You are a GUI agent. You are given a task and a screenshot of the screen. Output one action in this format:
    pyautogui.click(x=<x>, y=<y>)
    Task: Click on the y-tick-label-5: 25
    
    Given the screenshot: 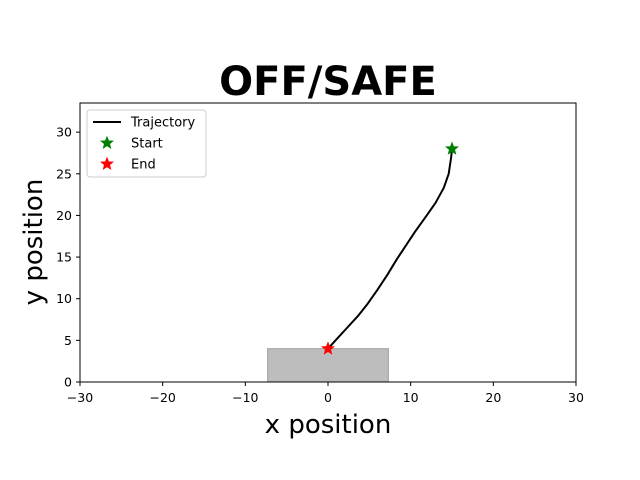 What is the action you would take?
    pyautogui.click(x=64, y=173)
    